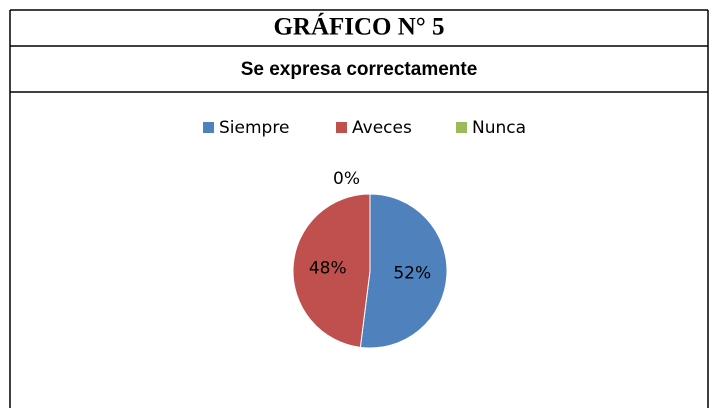  Describe the element at coordinates (412, 274) in the screenshot. I see `value-label: 52%` at that location.